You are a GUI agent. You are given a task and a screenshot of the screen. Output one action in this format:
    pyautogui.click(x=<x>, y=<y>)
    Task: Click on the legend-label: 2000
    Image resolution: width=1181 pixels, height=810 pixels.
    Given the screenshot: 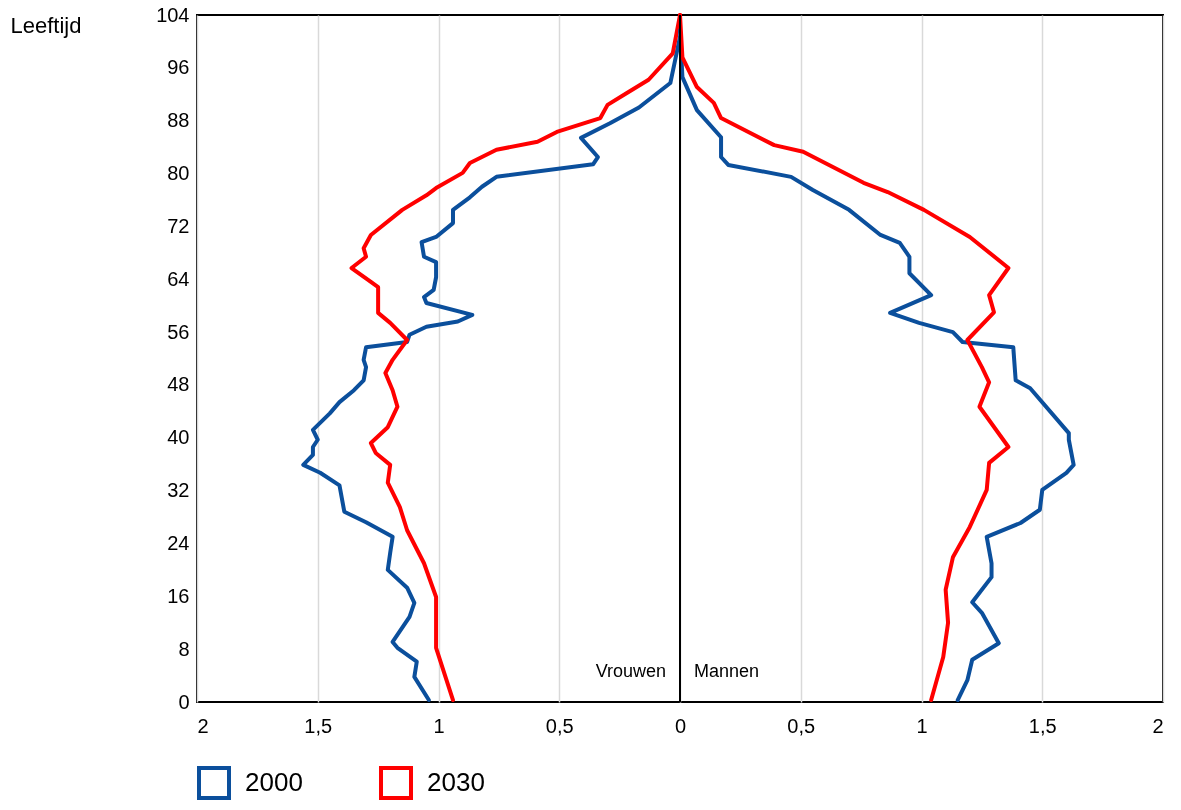 What is the action you would take?
    pyautogui.click(x=274, y=782)
    